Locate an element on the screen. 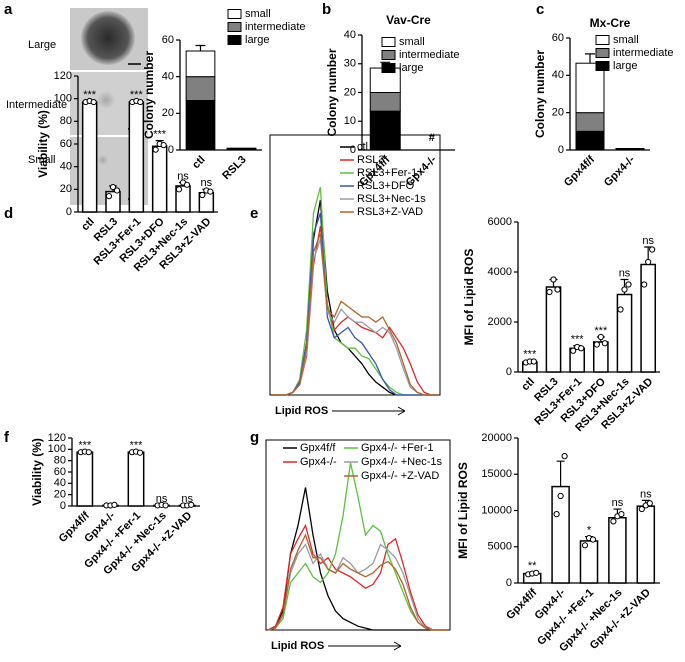 This screenshot has height=662, width=685. y-tick-label: 60 is located at coordinates (168, 40).